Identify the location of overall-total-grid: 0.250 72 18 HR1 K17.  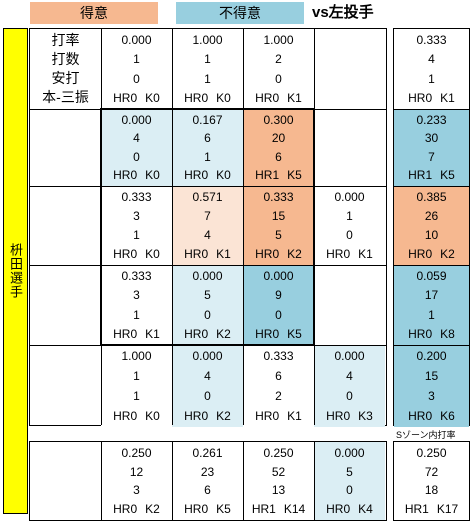
(431, 481).